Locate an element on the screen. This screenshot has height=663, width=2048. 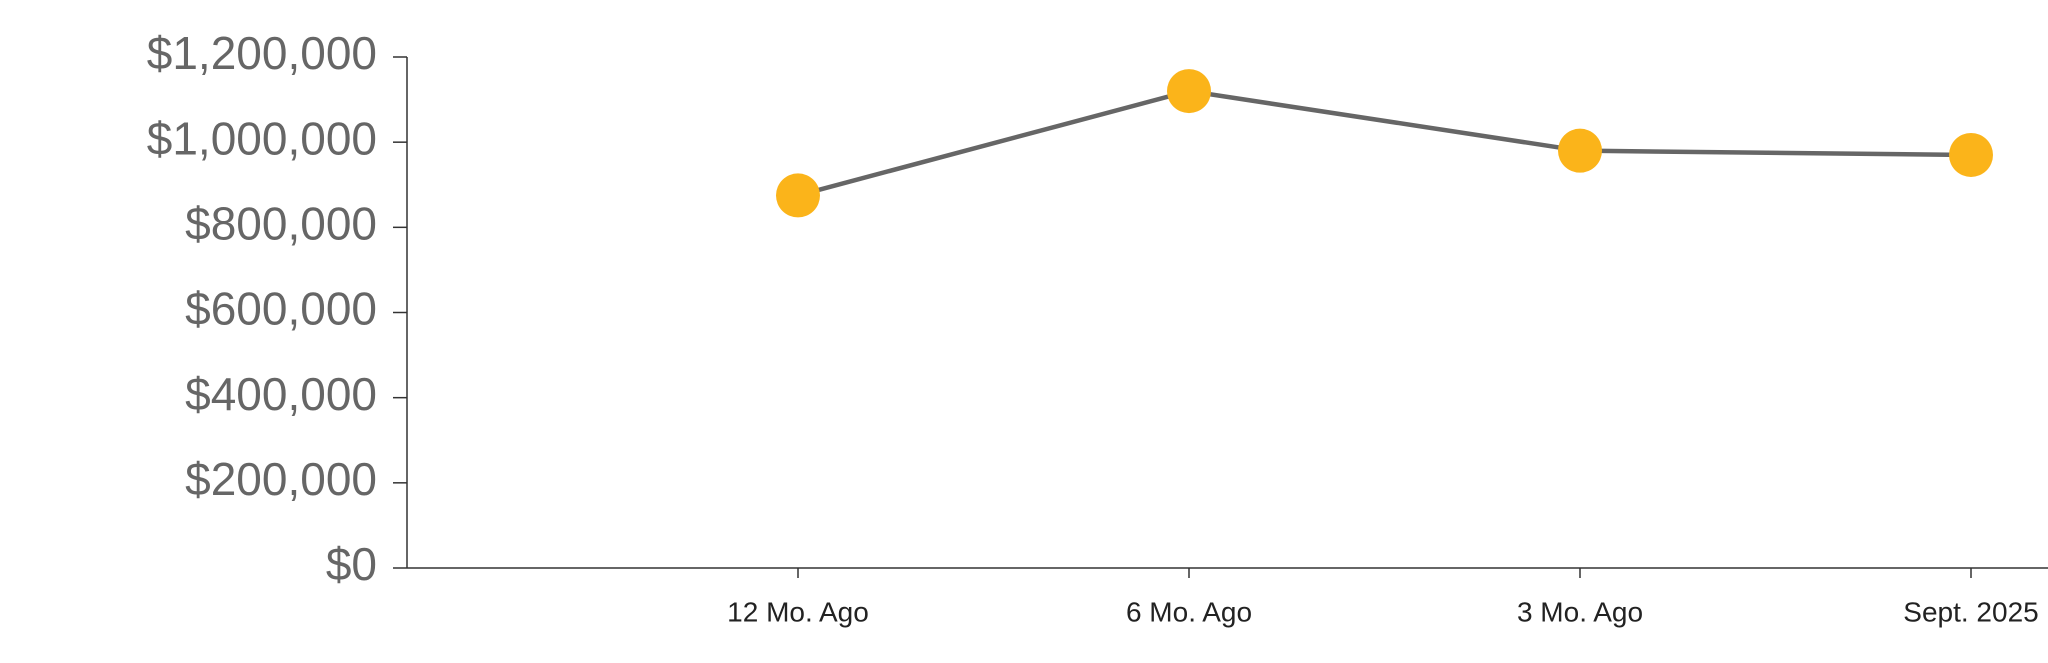
x-tick-label: Sept. 2025 is located at coordinates (1970, 611).